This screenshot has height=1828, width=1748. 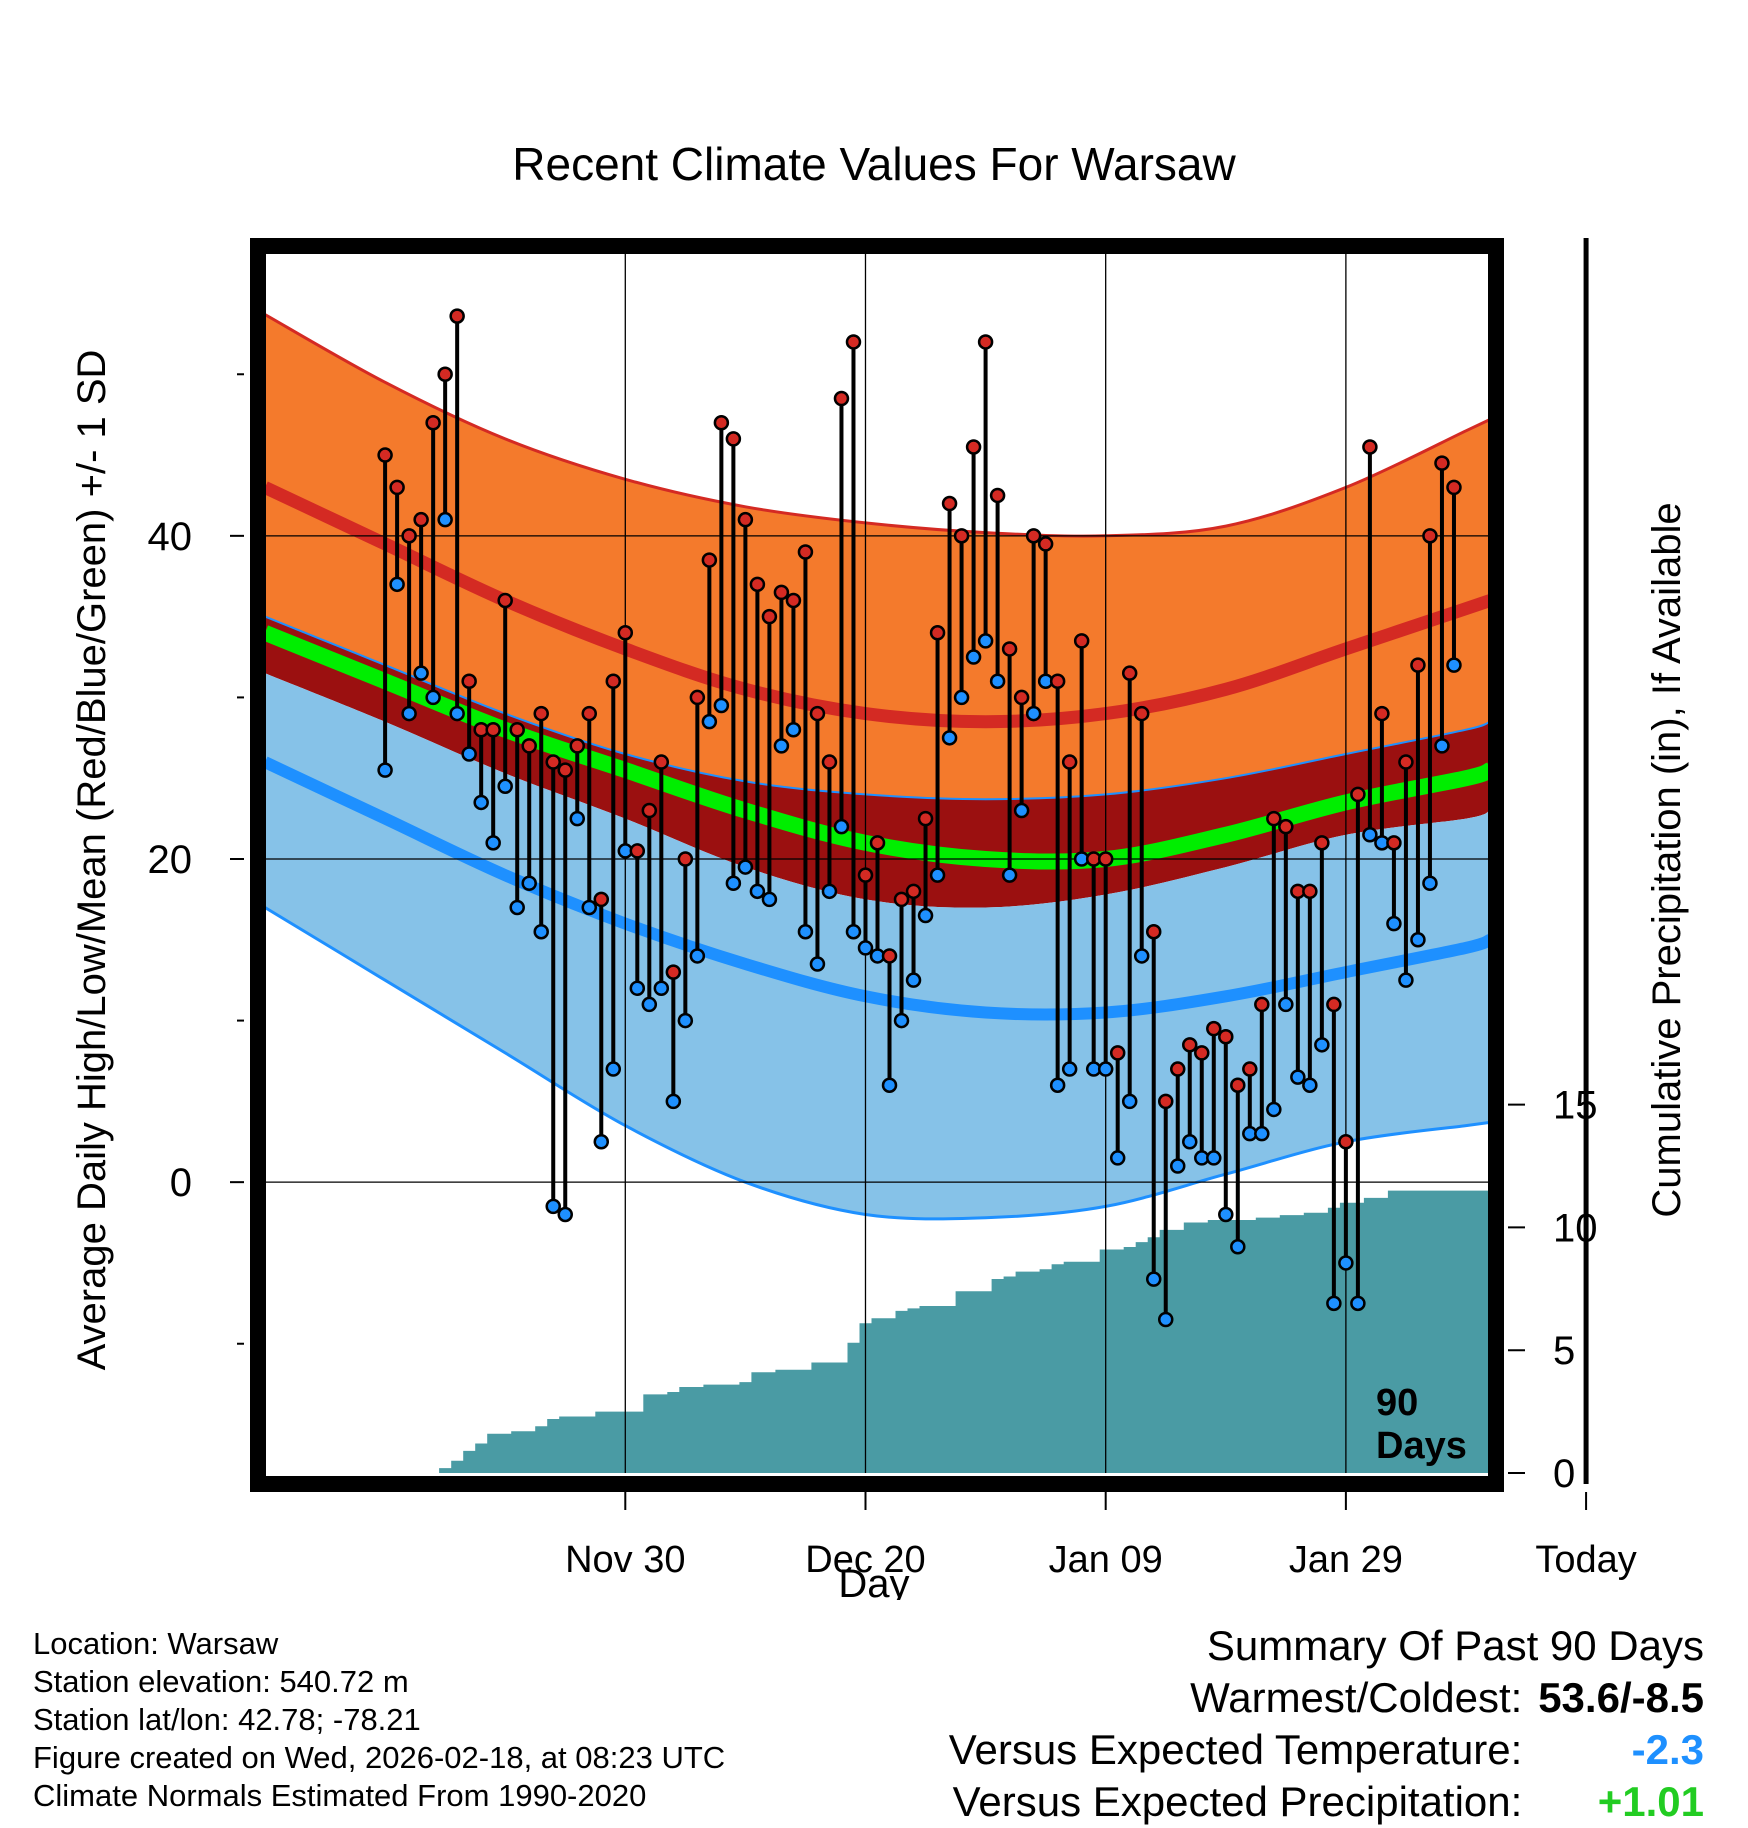 What do you see at coordinates (1621, 1697) in the screenshot?
I see `warm-cold-value: 53.6/-8.5` at bounding box center [1621, 1697].